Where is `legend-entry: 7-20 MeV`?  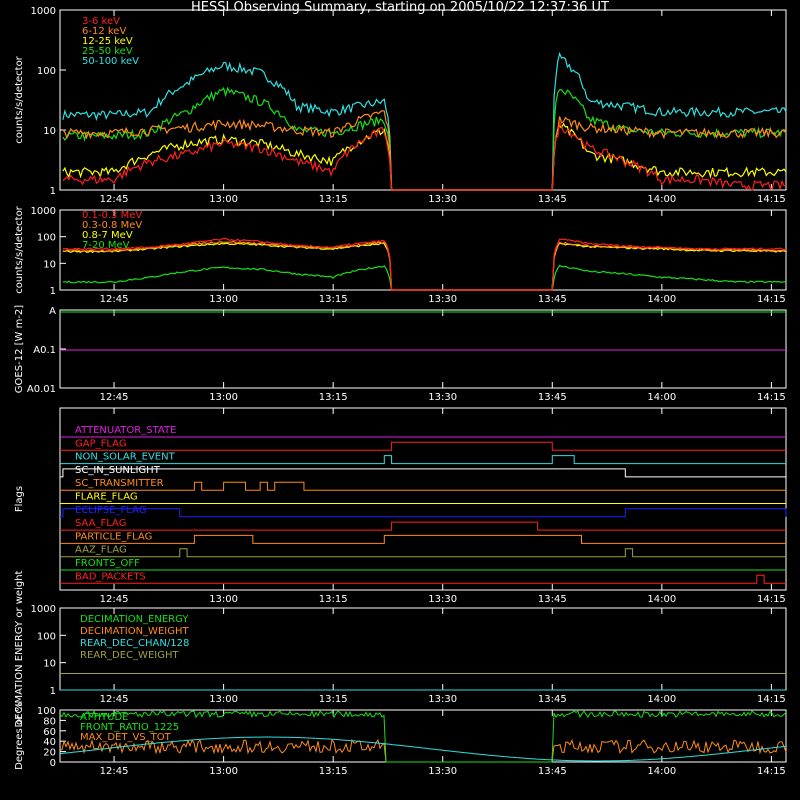 legend-entry: 7-20 MeV is located at coordinates (106, 245).